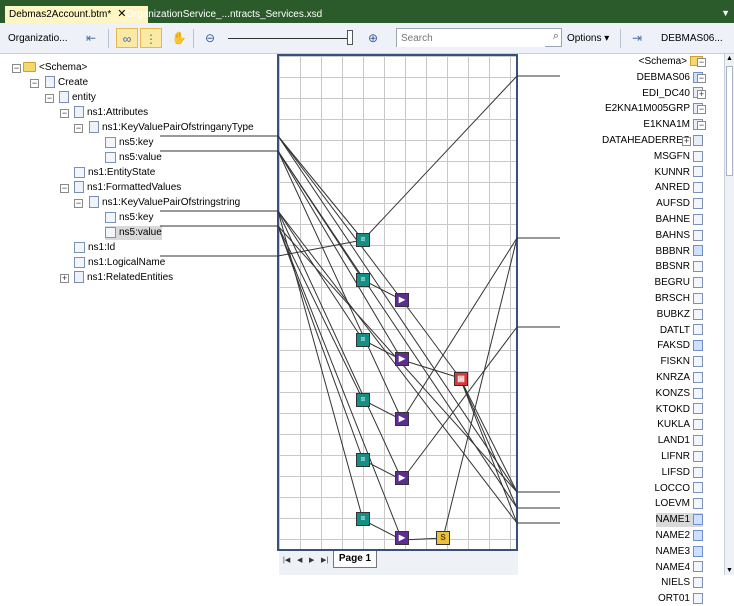 The image size is (734, 606). What do you see at coordinates (679, 204) in the screenshot?
I see `target-tree-node: AUFSD` at bounding box center [679, 204].